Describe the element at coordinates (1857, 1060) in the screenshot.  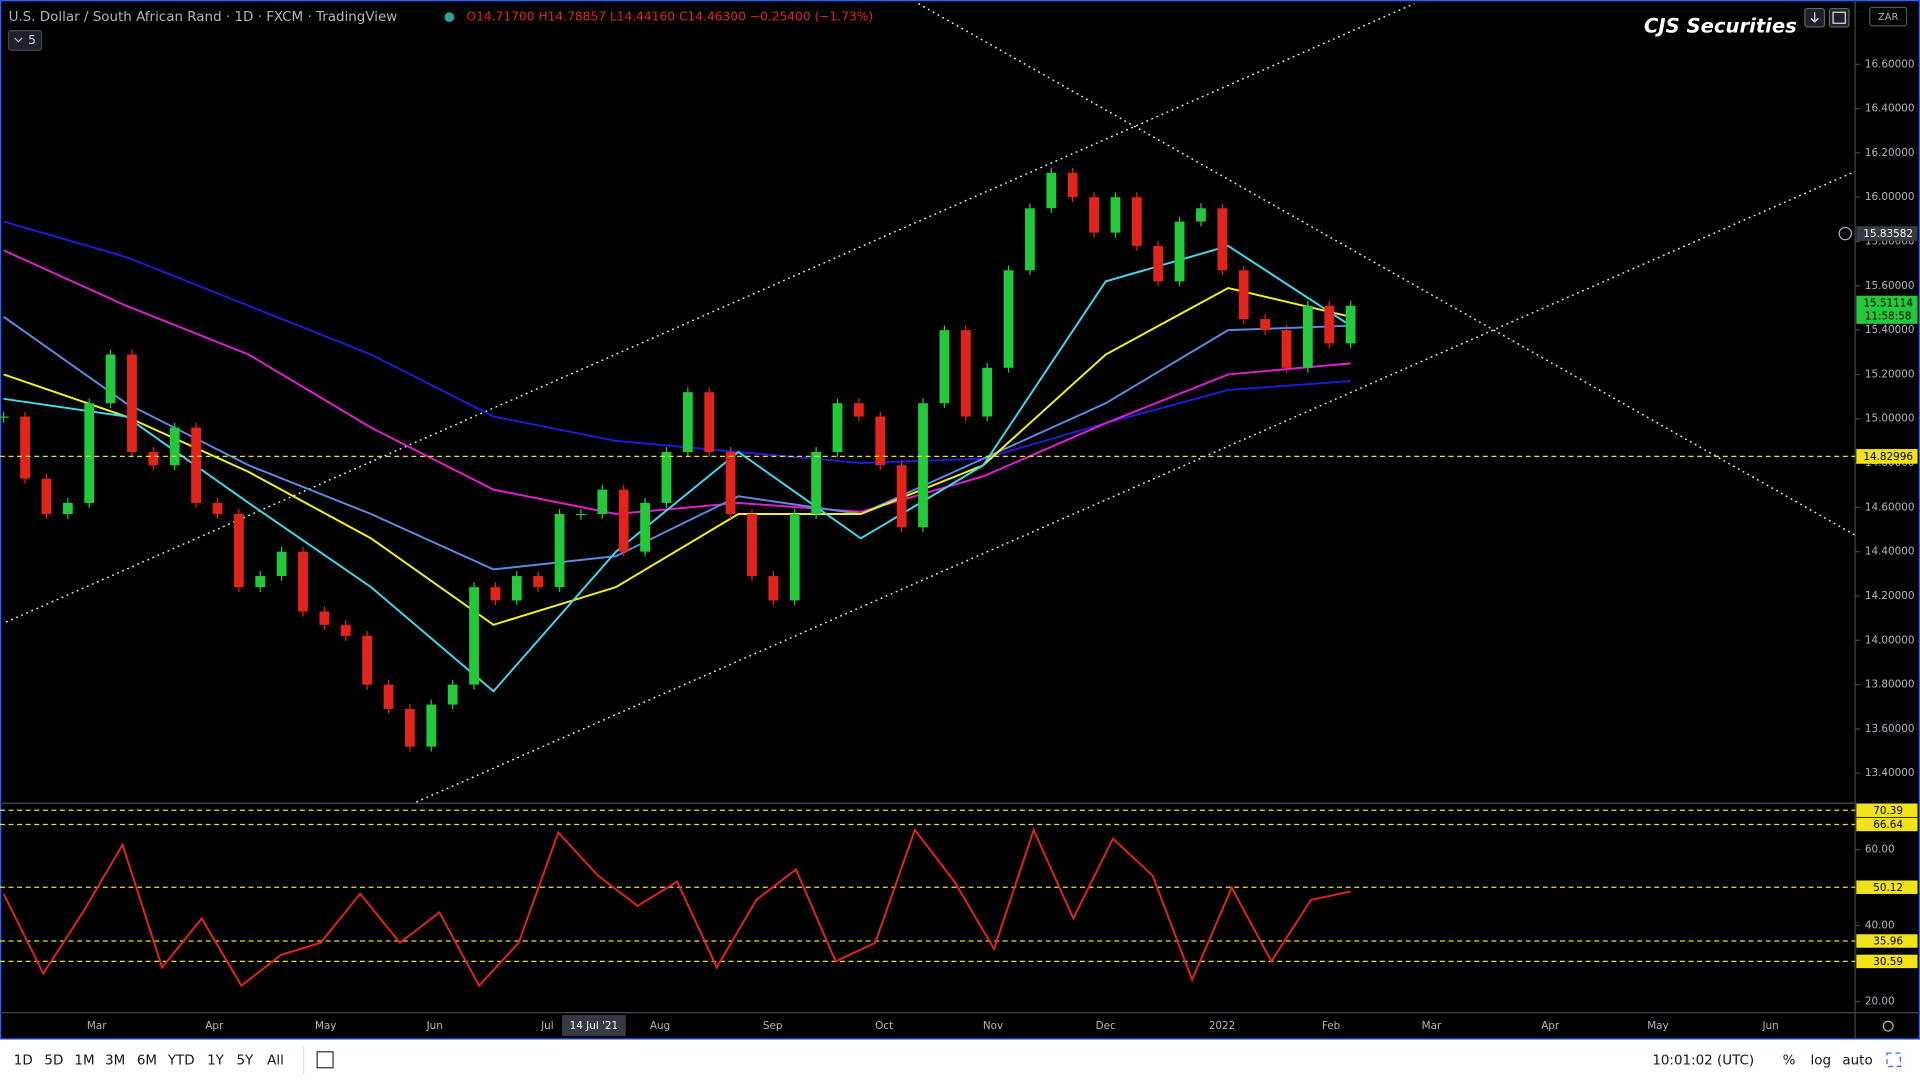
I see `scale-option: auto` at that location.